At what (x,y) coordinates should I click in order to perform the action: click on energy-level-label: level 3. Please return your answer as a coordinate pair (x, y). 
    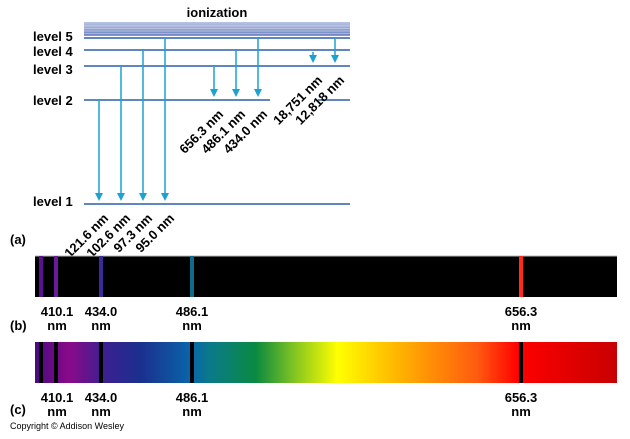
    Looking at the image, I should click on (53, 69).